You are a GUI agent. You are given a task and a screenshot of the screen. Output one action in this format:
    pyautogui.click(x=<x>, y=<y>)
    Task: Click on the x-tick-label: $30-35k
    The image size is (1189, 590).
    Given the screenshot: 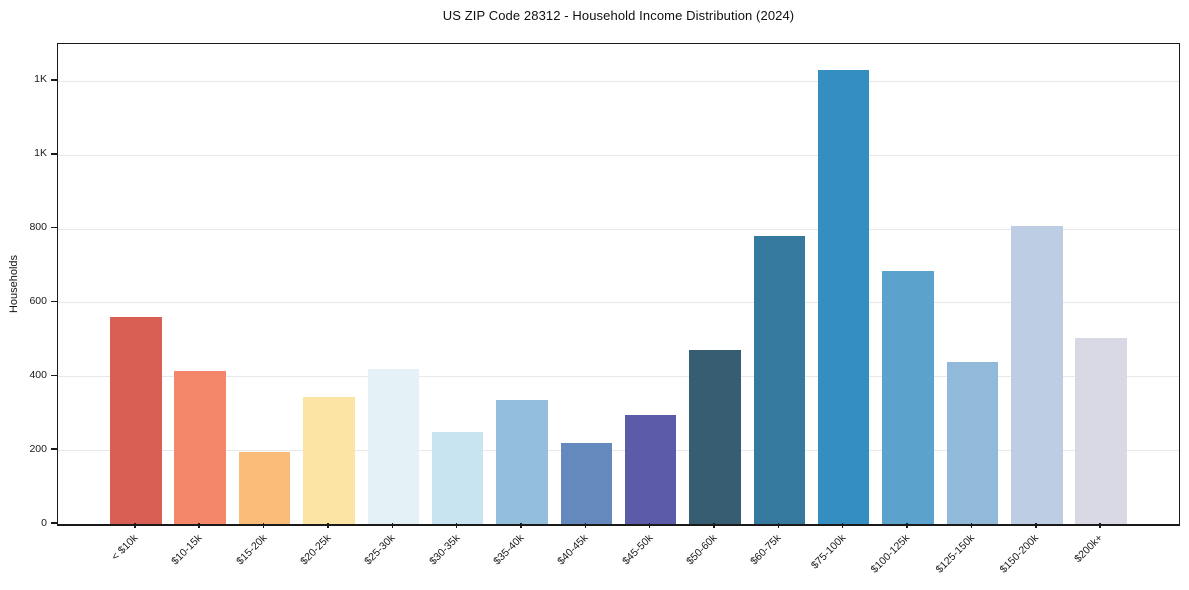 What is the action you would take?
    pyautogui.click(x=444, y=550)
    